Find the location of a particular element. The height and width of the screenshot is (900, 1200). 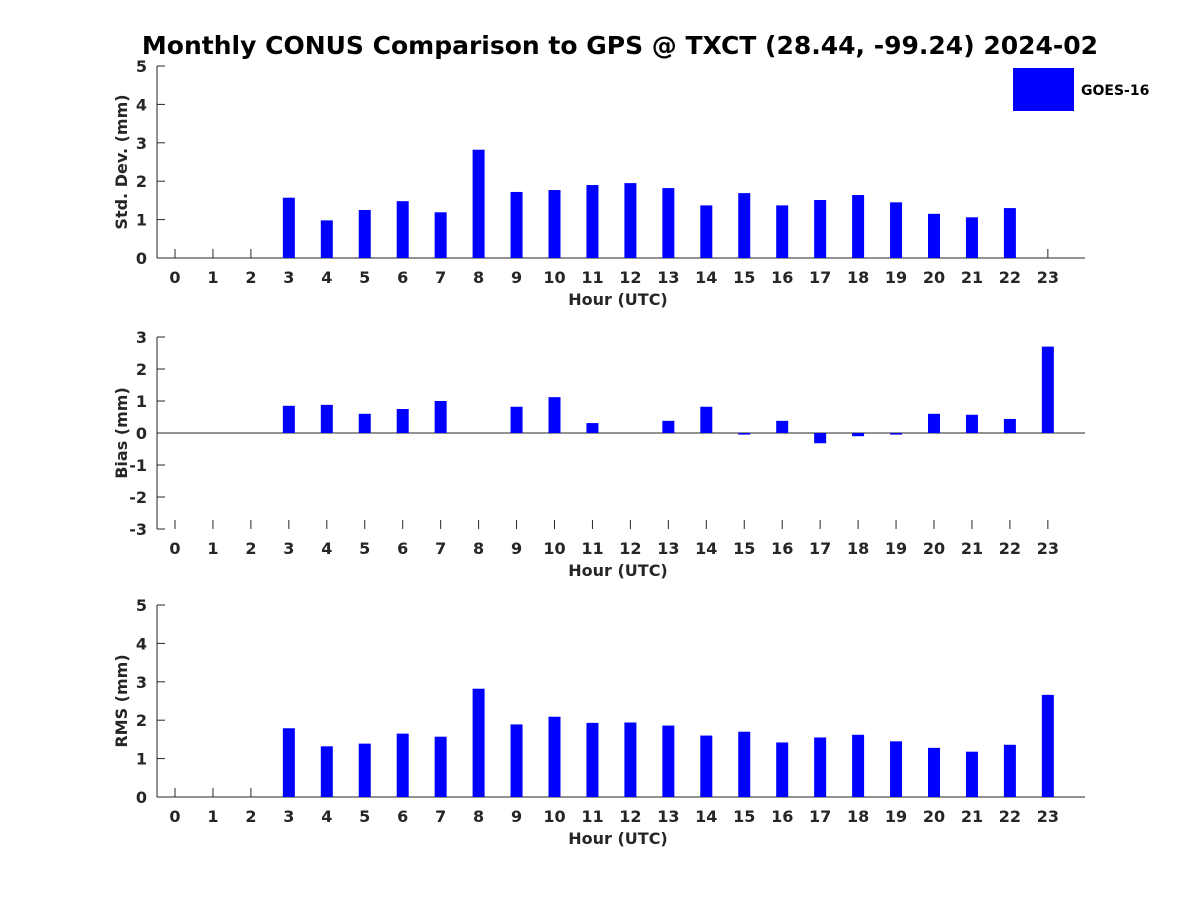

stddev-x-tick-label: 7 is located at coordinates (440, 277).